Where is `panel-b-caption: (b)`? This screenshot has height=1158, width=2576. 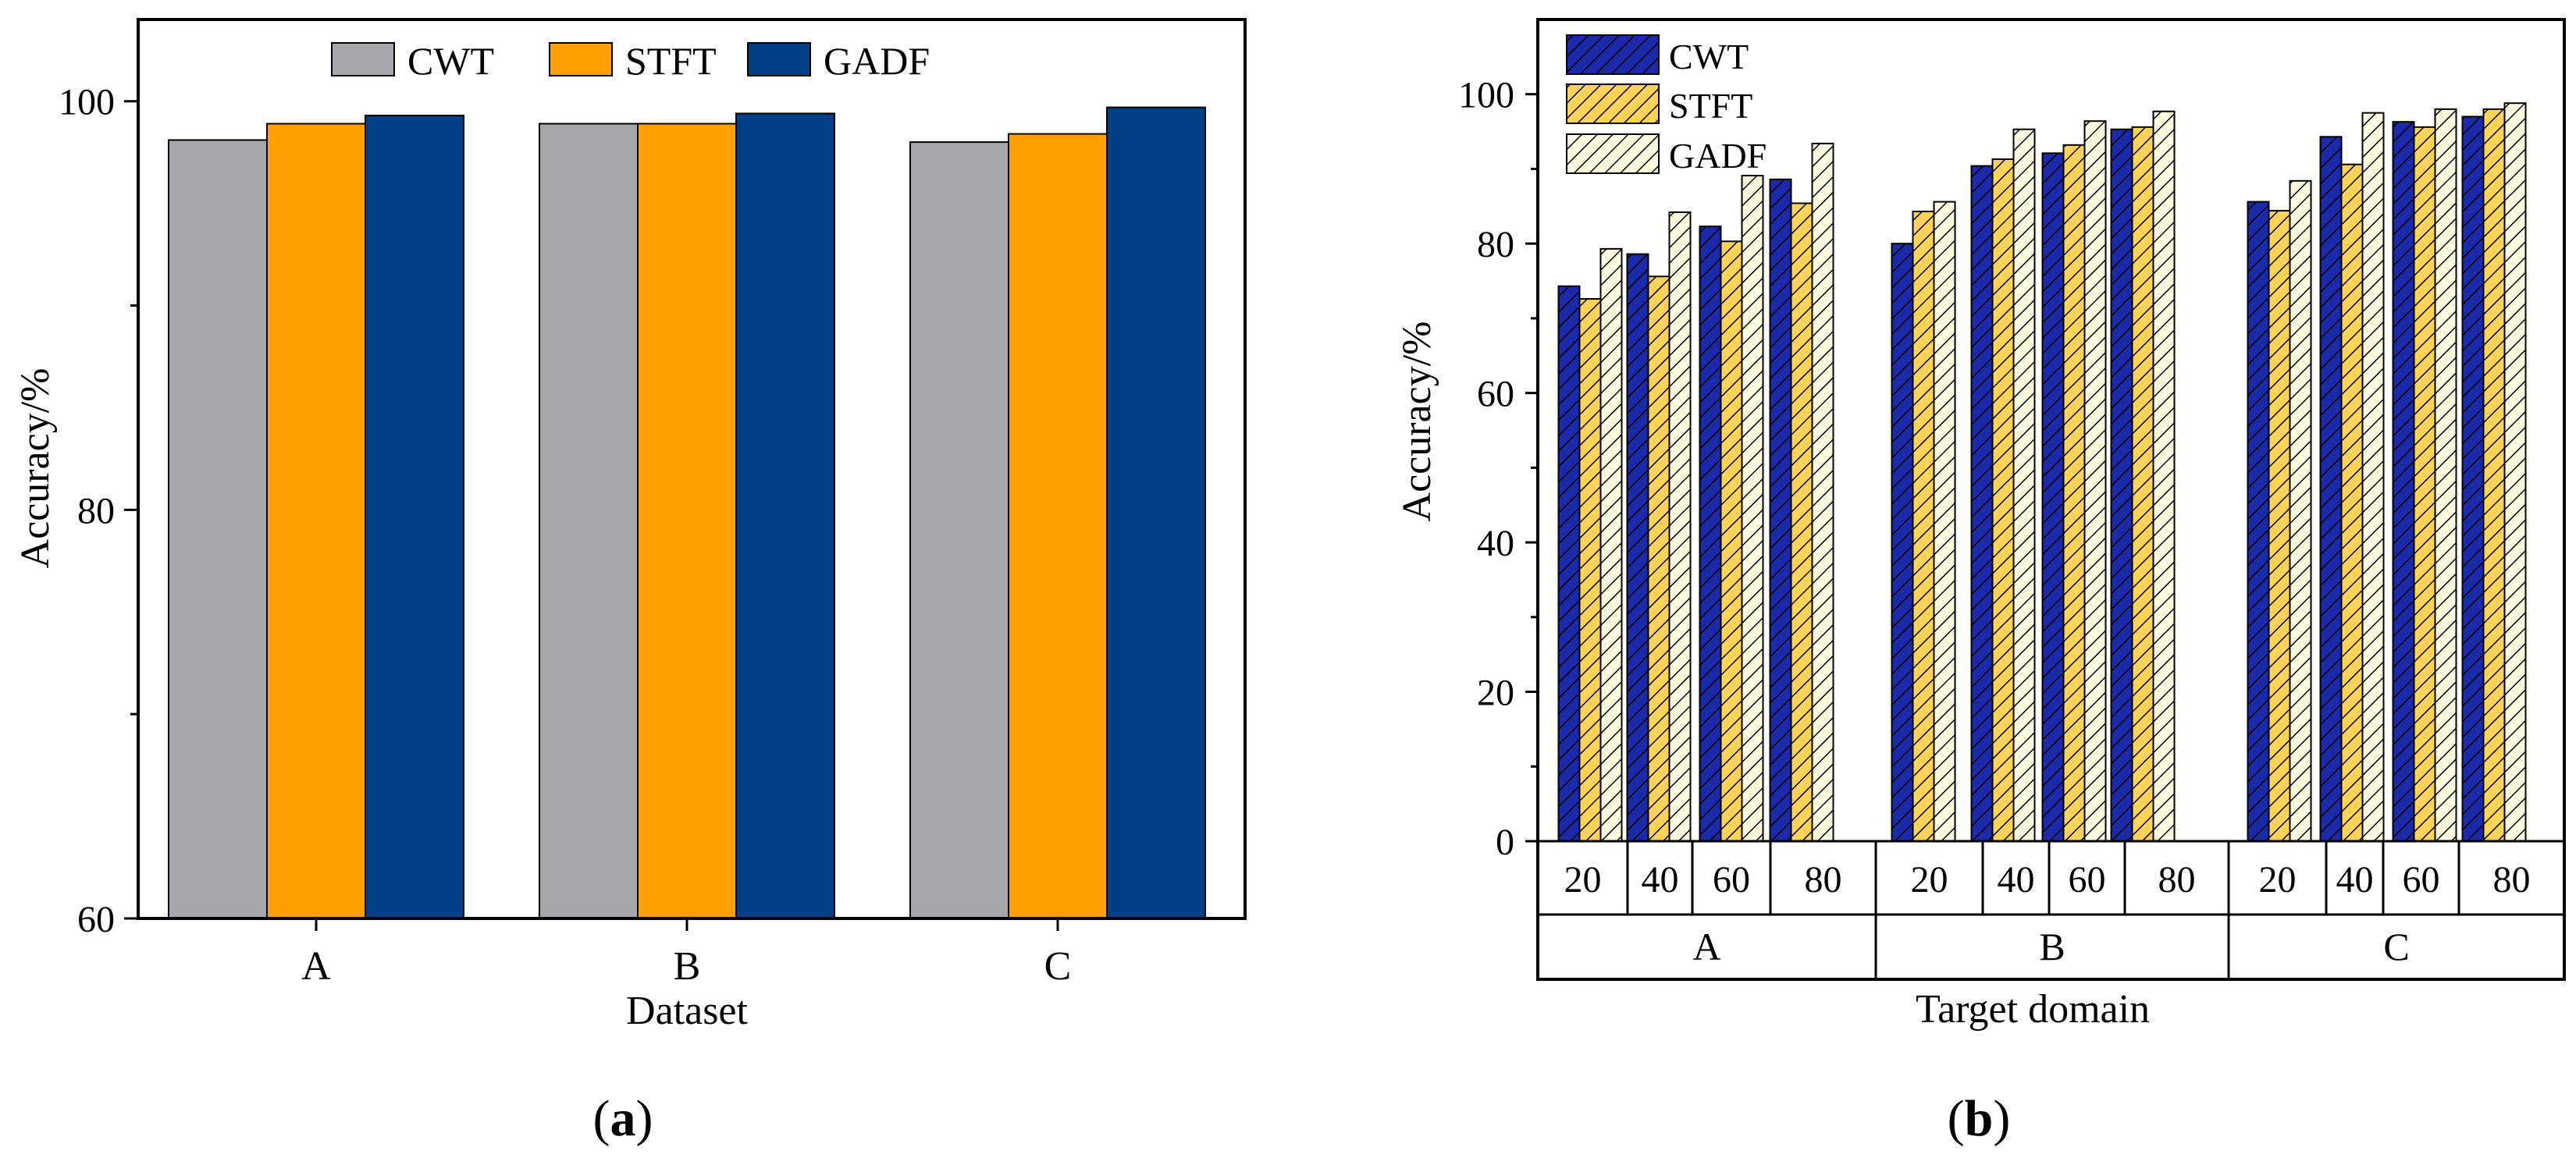
panel-b-caption: (b) is located at coordinates (1979, 1118).